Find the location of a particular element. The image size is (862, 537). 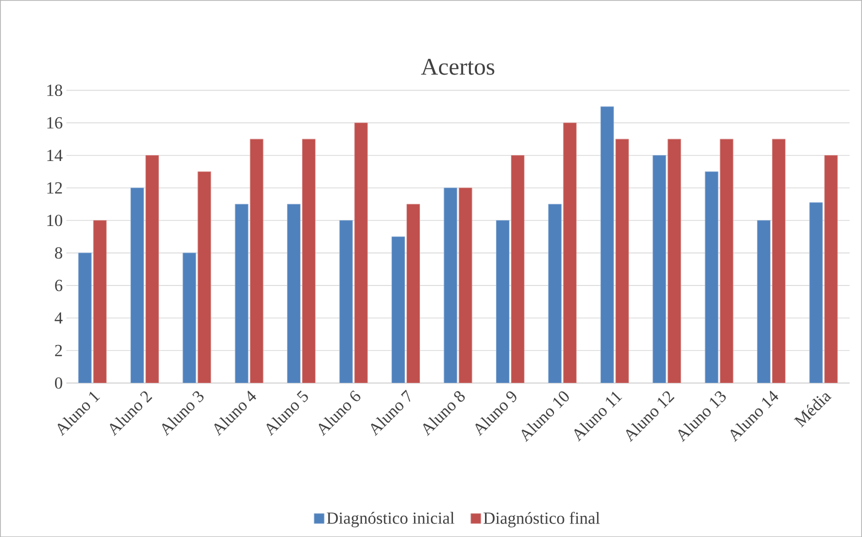

y-tick-label: 10 is located at coordinates (54, 220).